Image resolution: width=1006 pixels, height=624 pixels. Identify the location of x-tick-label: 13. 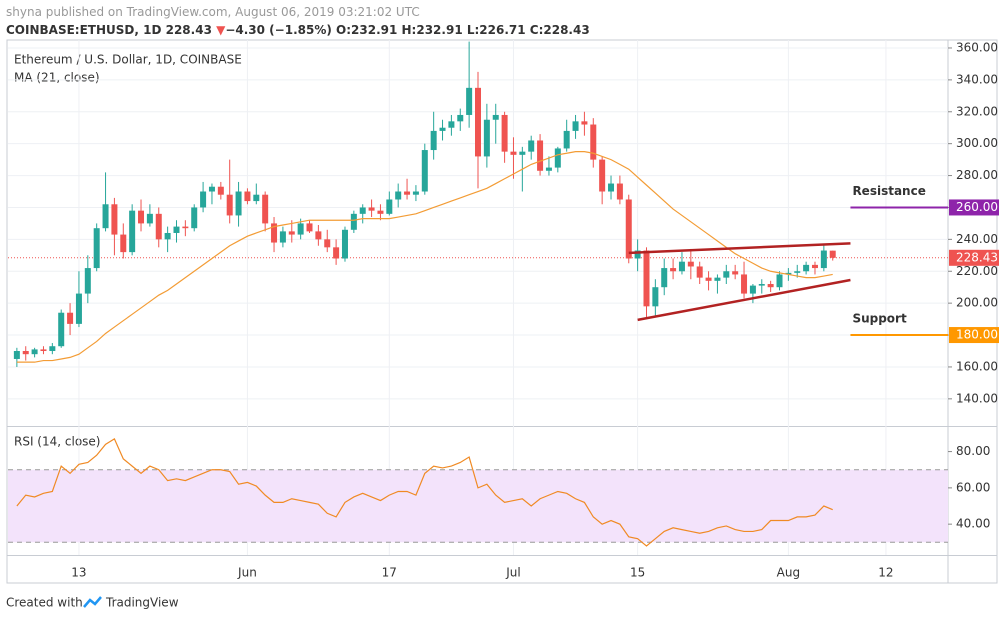
(78, 573).